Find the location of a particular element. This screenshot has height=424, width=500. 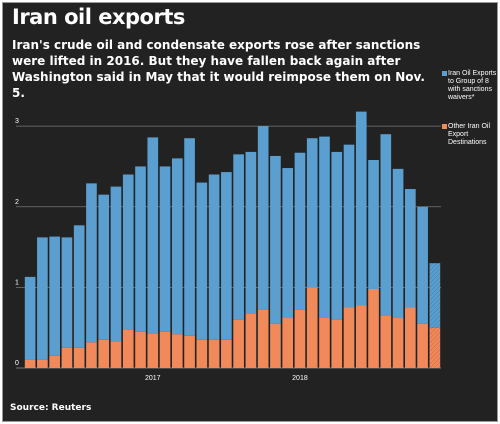

legend-item-other-destinations: Other Iran Oil Export Destinations is located at coordinates (470, 135).